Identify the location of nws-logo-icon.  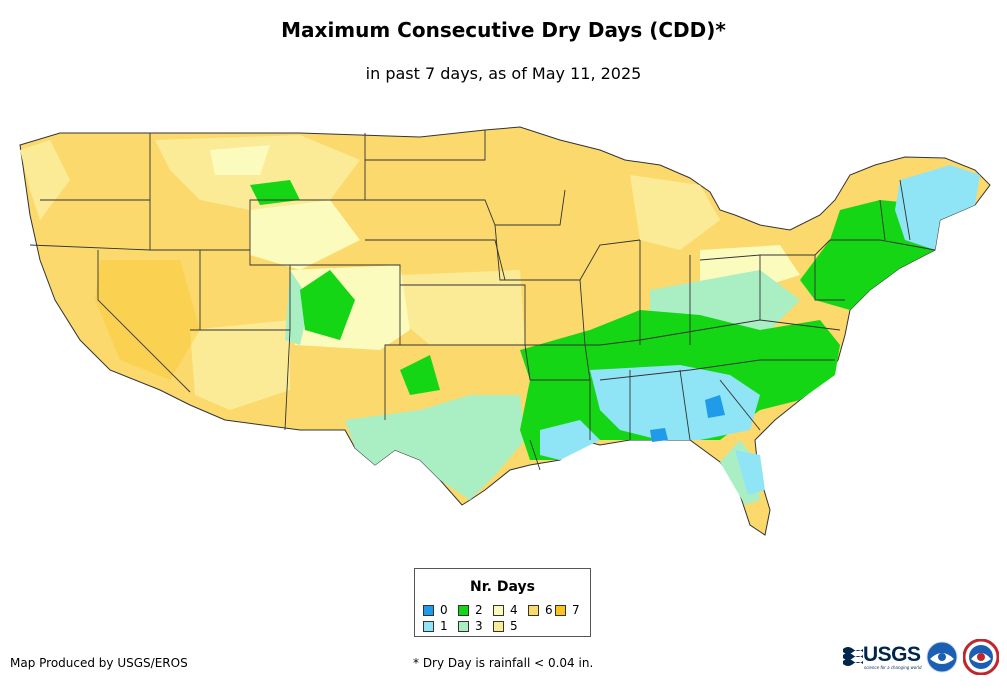
(981, 657).